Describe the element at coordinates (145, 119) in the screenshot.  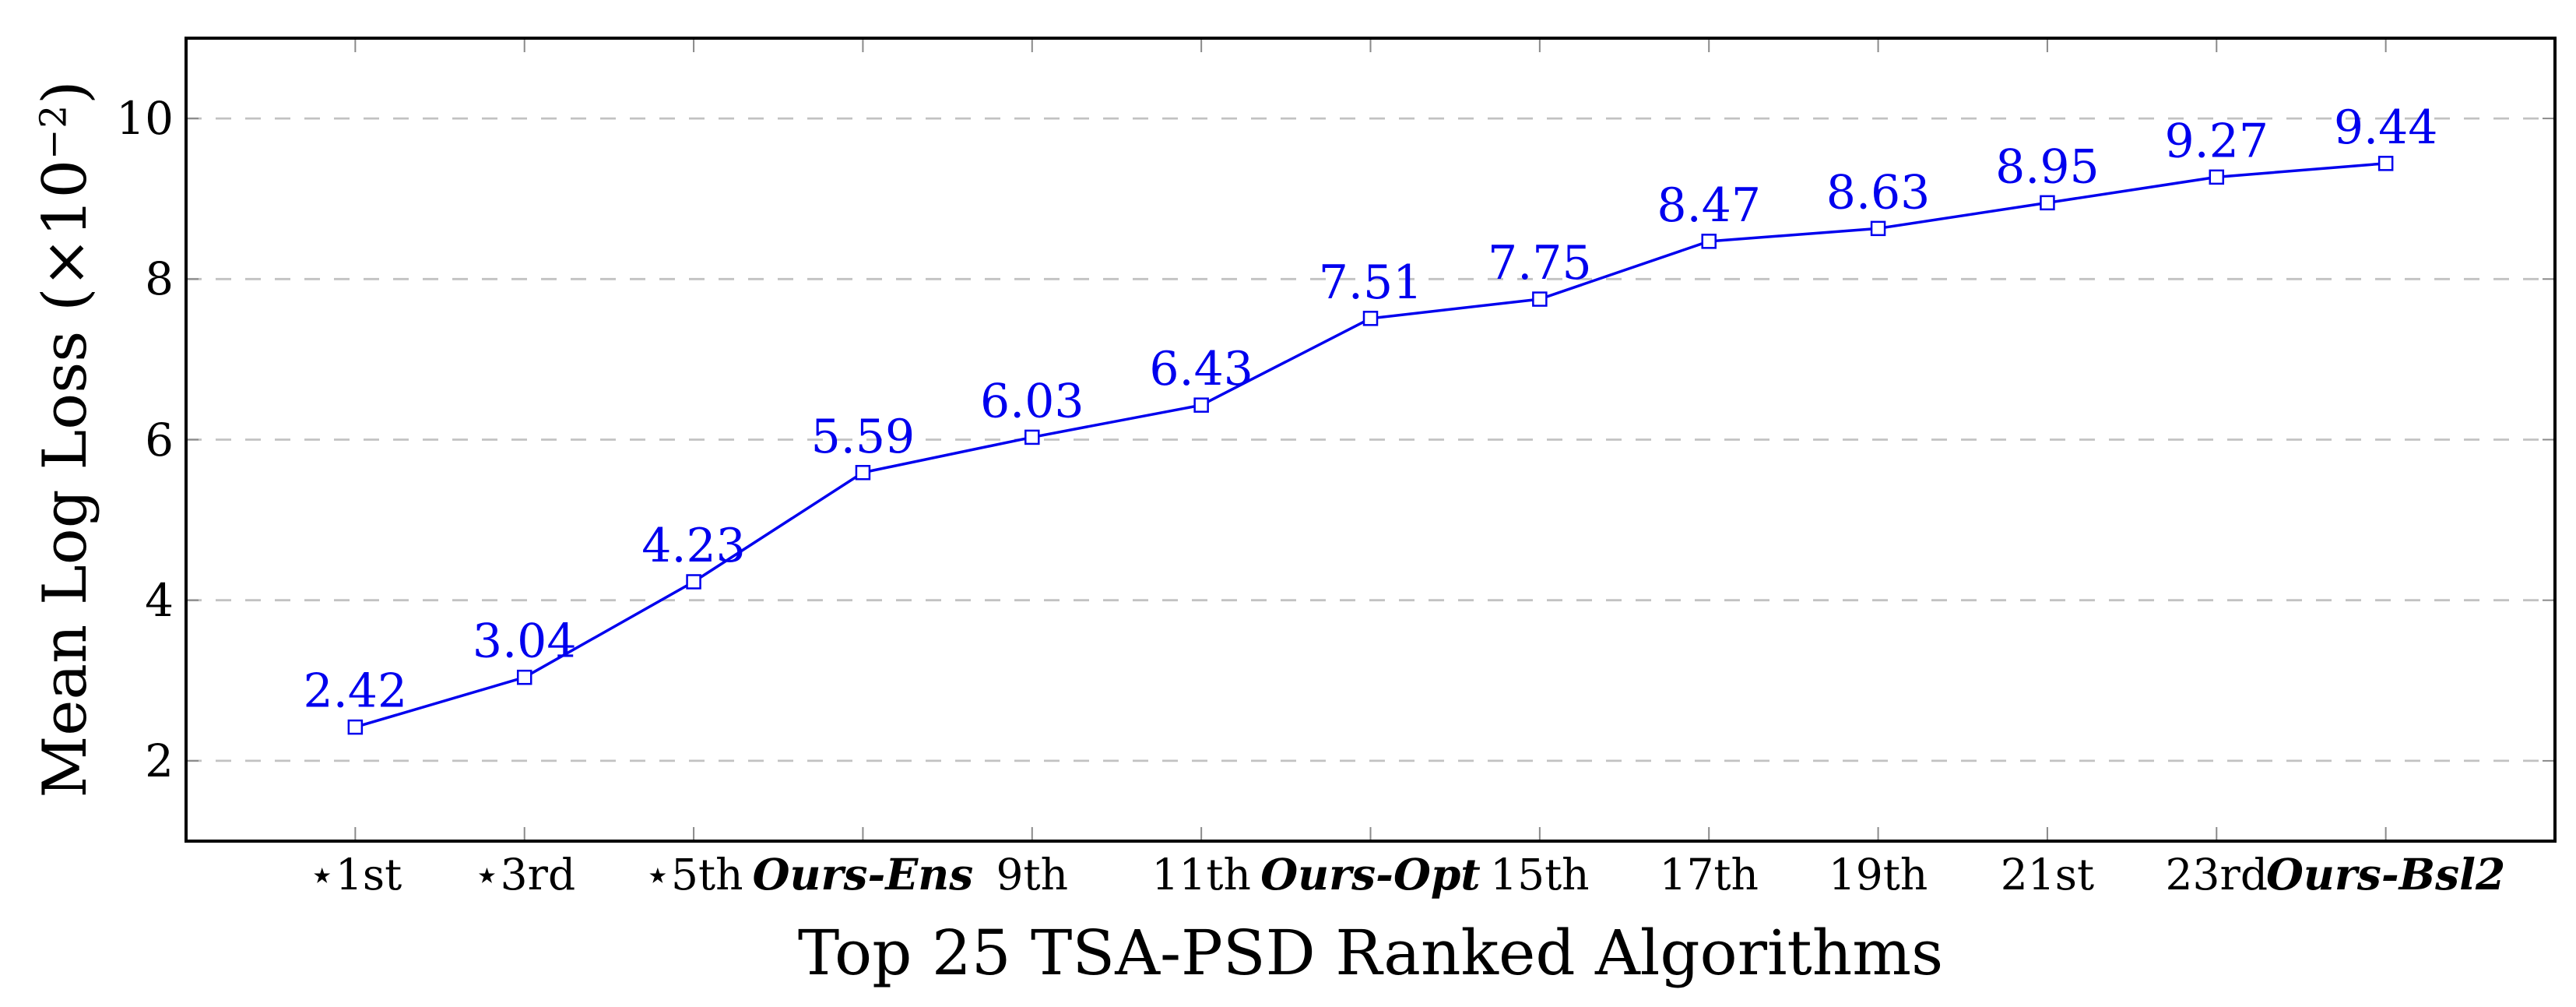
I see `y-tick-label: 10` at that location.